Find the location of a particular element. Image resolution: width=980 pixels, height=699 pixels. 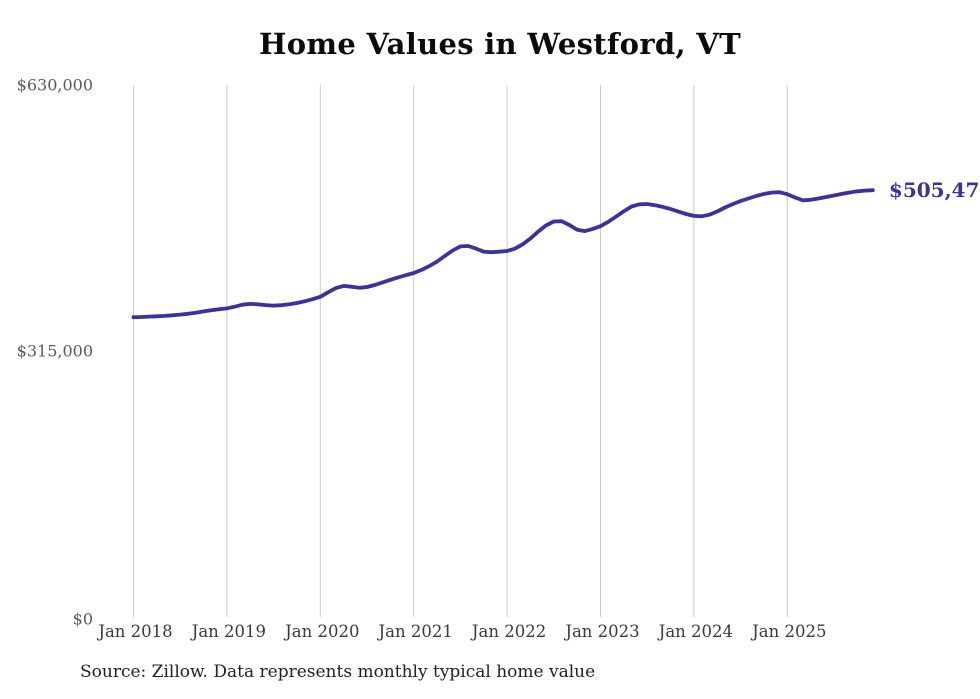

latest-value-label: $505,478 is located at coordinates (934, 190).